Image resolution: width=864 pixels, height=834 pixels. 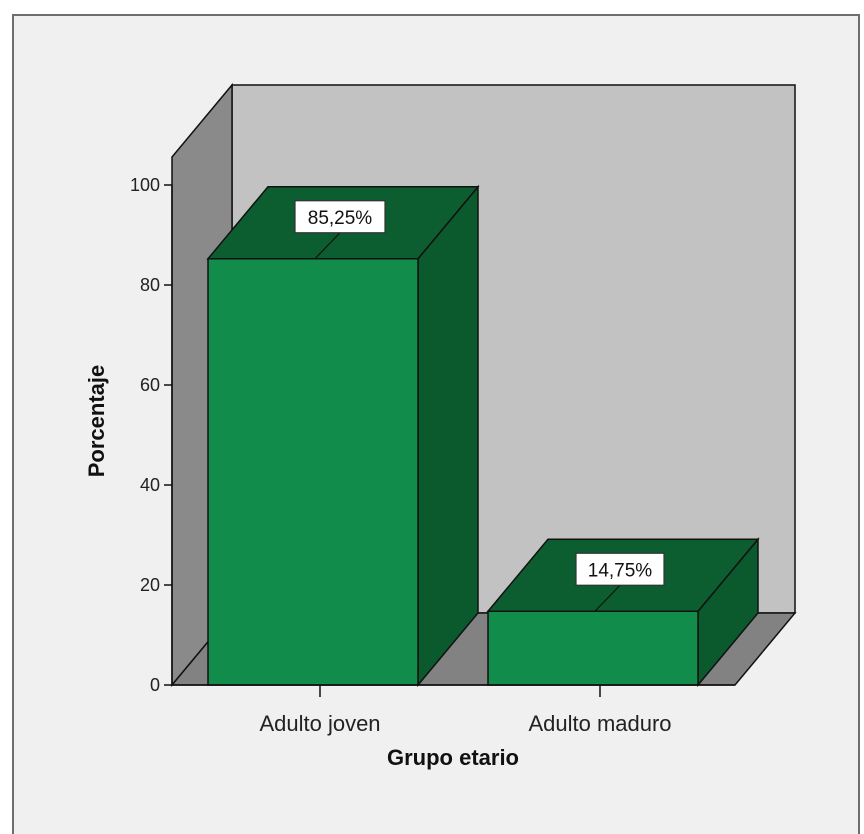 What do you see at coordinates (453, 710) in the screenshot?
I see `x-axis: Adulto joven Adulto maduro` at bounding box center [453, 710].